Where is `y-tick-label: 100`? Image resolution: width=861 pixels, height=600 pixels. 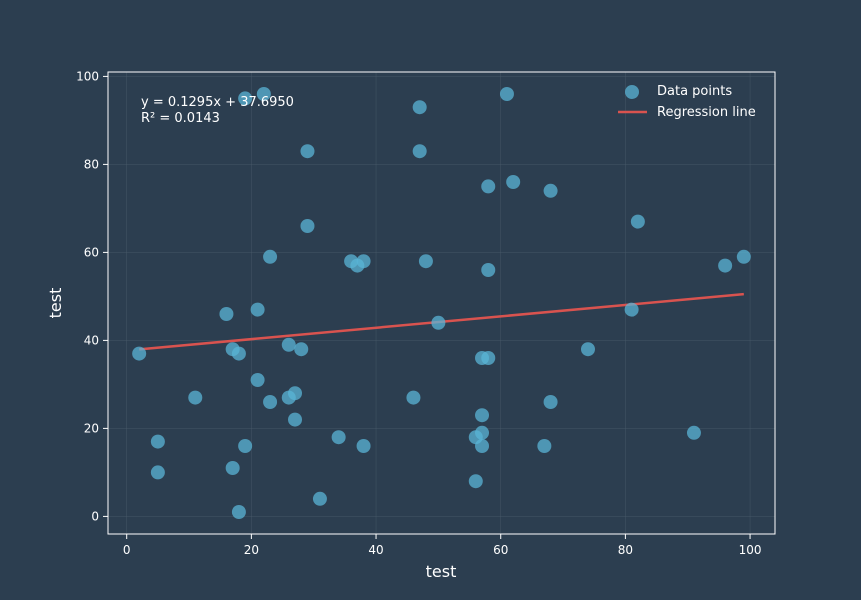 y-tick-label: 100 is located at coordinates (87, 76).